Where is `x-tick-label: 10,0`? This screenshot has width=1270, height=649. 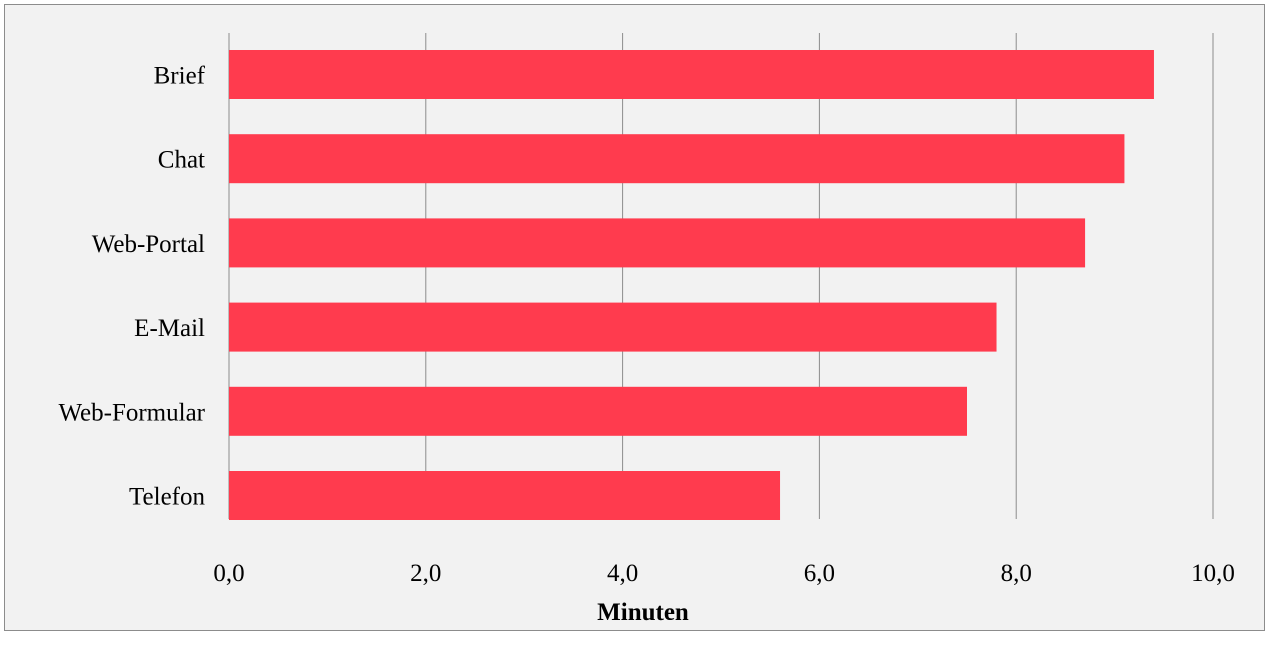
x-tick-label: 10,0 is located at coordinates (1213, 573).